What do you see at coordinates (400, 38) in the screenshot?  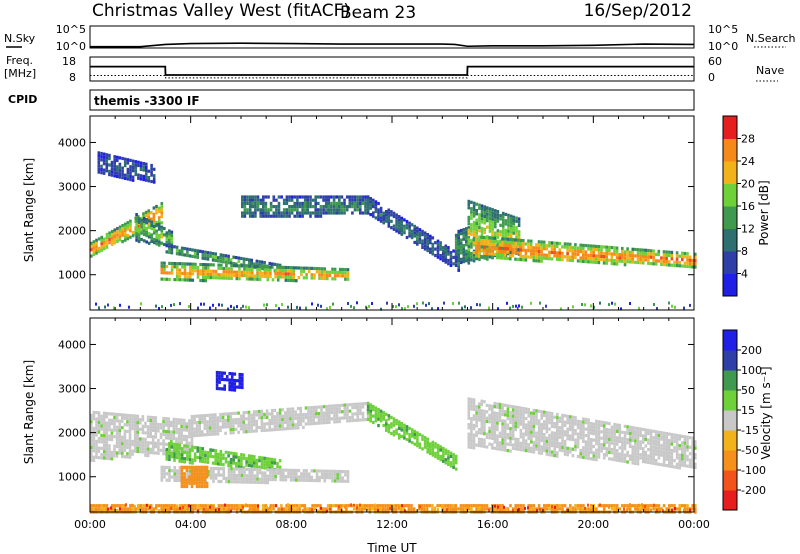 I see `noise-panel: N.Sky 10^5 10^0 10^5 10^0 N.Search` at bounding box center [400, 38].